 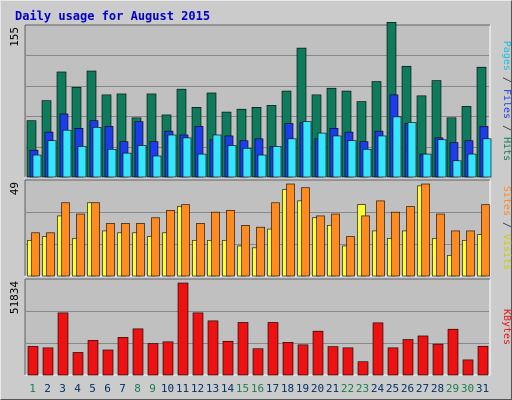 What do you see at coordinates (302, 388) in the screenshot?
I see `day-label-19: 19` at bounding box center [302, 388].